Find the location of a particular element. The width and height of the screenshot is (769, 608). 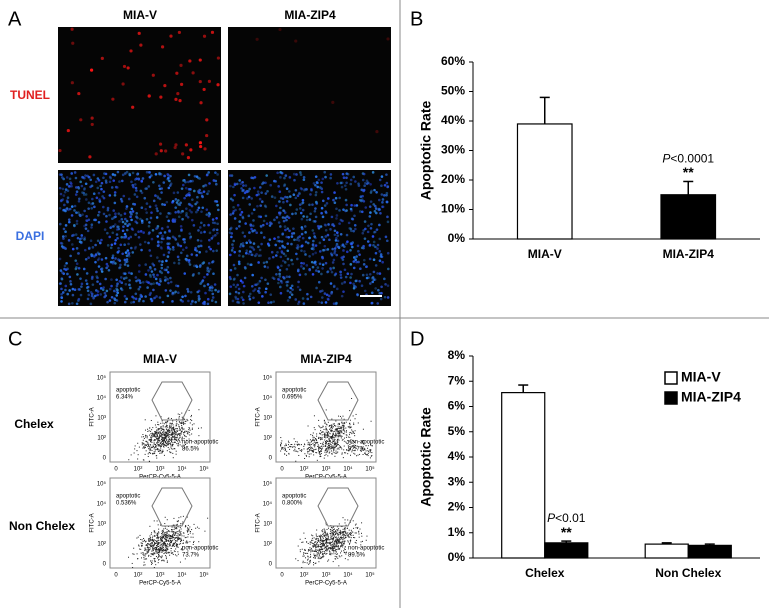

x-tick-label: 10⁴ is located at coordinates (348, 469).